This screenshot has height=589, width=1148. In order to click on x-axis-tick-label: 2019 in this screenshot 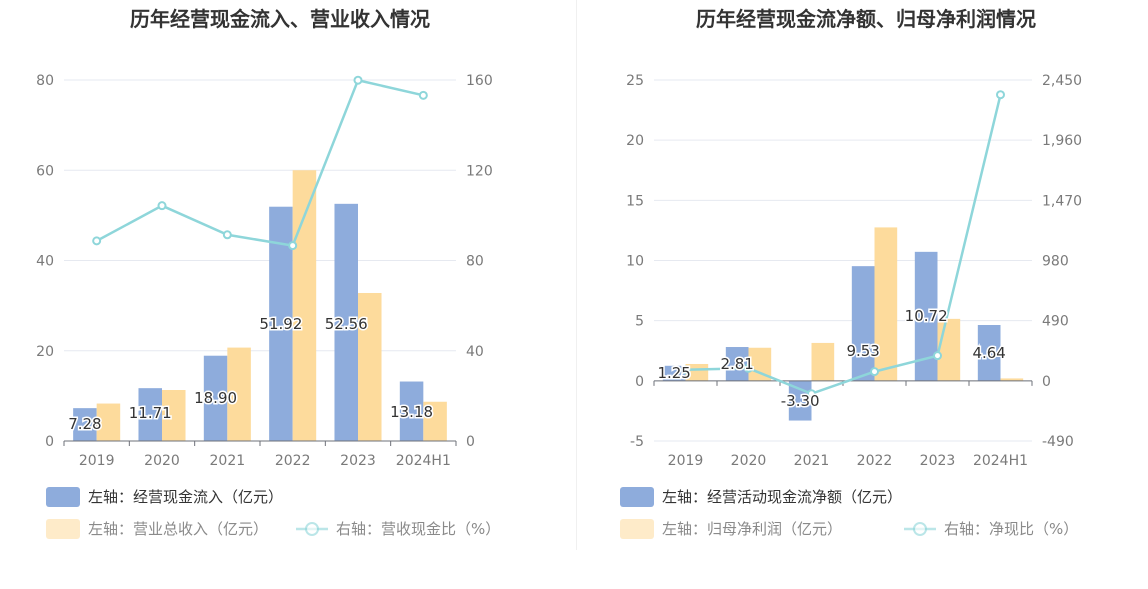, I will do `click(97, 461)`.